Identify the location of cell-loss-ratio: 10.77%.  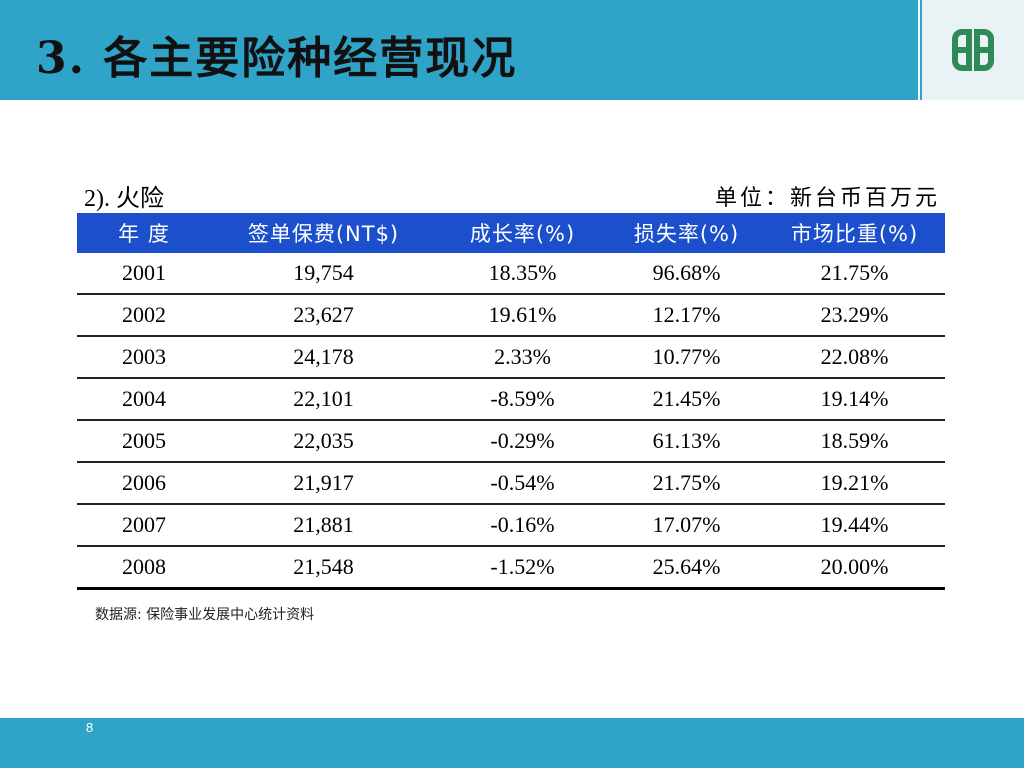
(686, 357).